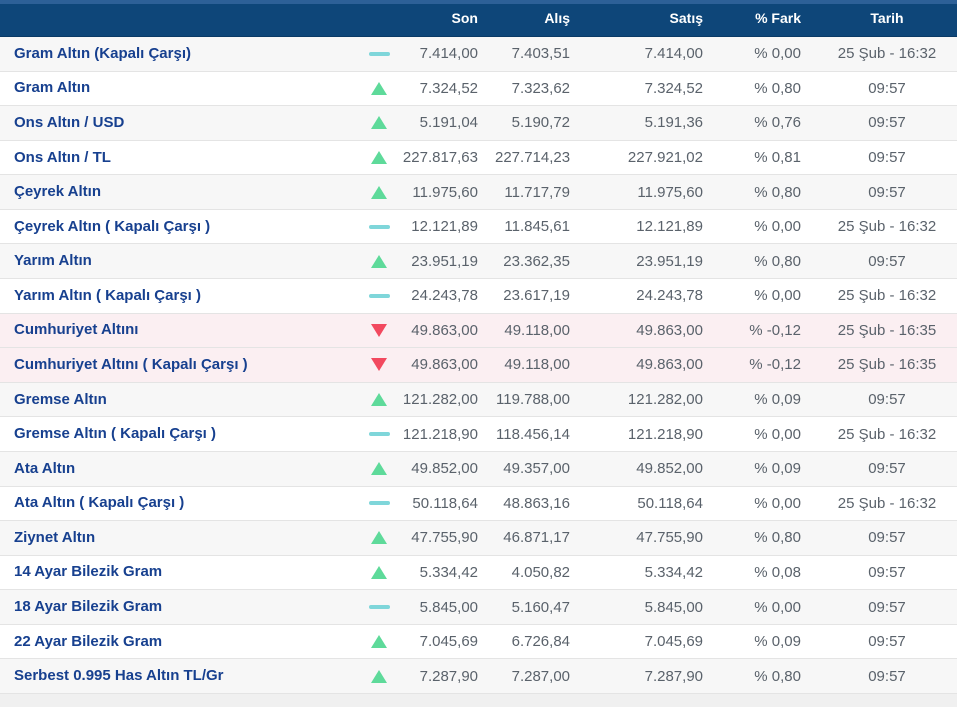  I want to click on satis-value: 121.282,00, so click(665, 400).